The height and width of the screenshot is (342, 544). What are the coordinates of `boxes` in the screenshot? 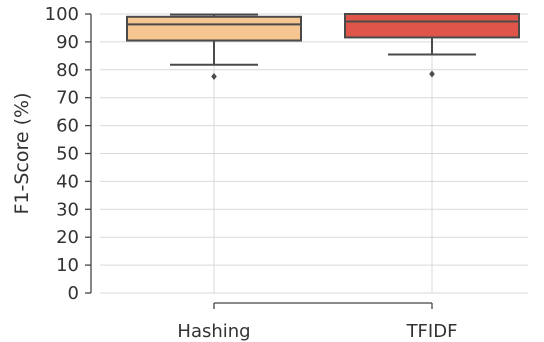 It's located at (323, 46).